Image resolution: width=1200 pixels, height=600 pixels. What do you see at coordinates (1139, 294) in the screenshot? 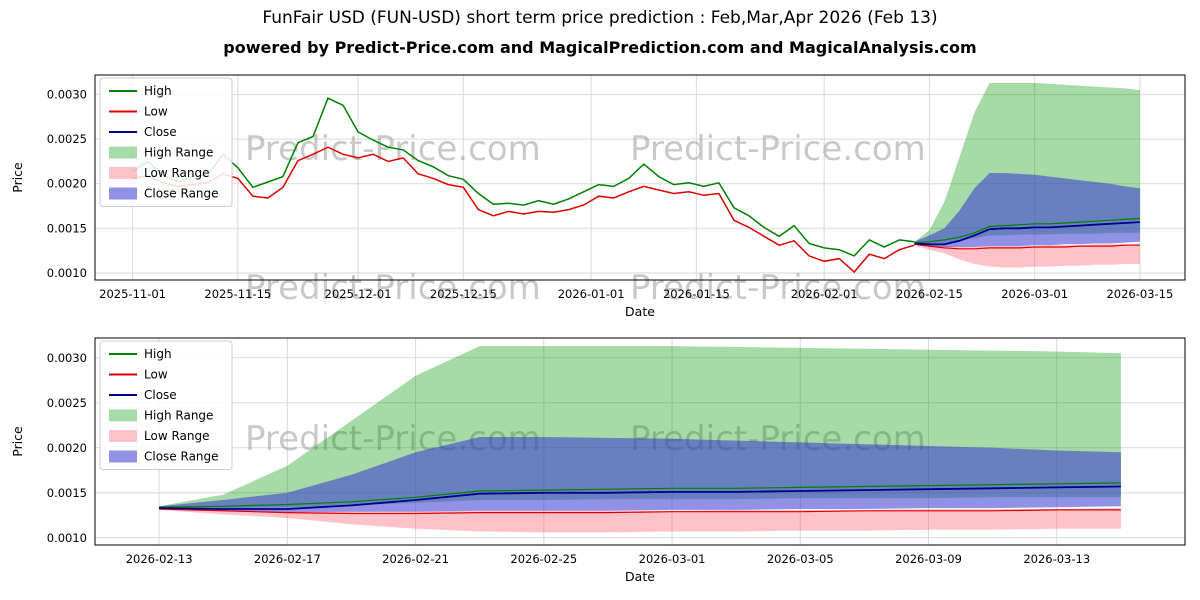
I see `x-tick-label: 2026-03-15` at bounding box center [1139, 294].